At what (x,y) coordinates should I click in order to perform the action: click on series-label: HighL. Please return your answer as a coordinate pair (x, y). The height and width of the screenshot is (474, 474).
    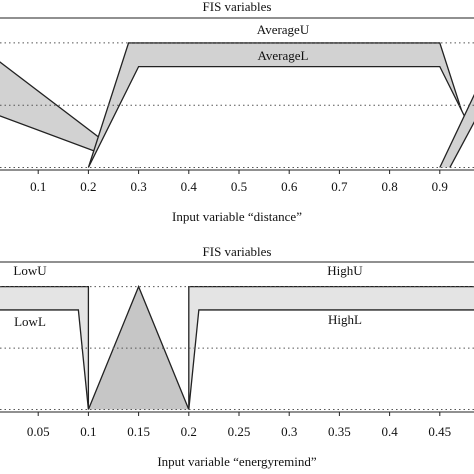
    Looking at the image, I should click on (345, 319).